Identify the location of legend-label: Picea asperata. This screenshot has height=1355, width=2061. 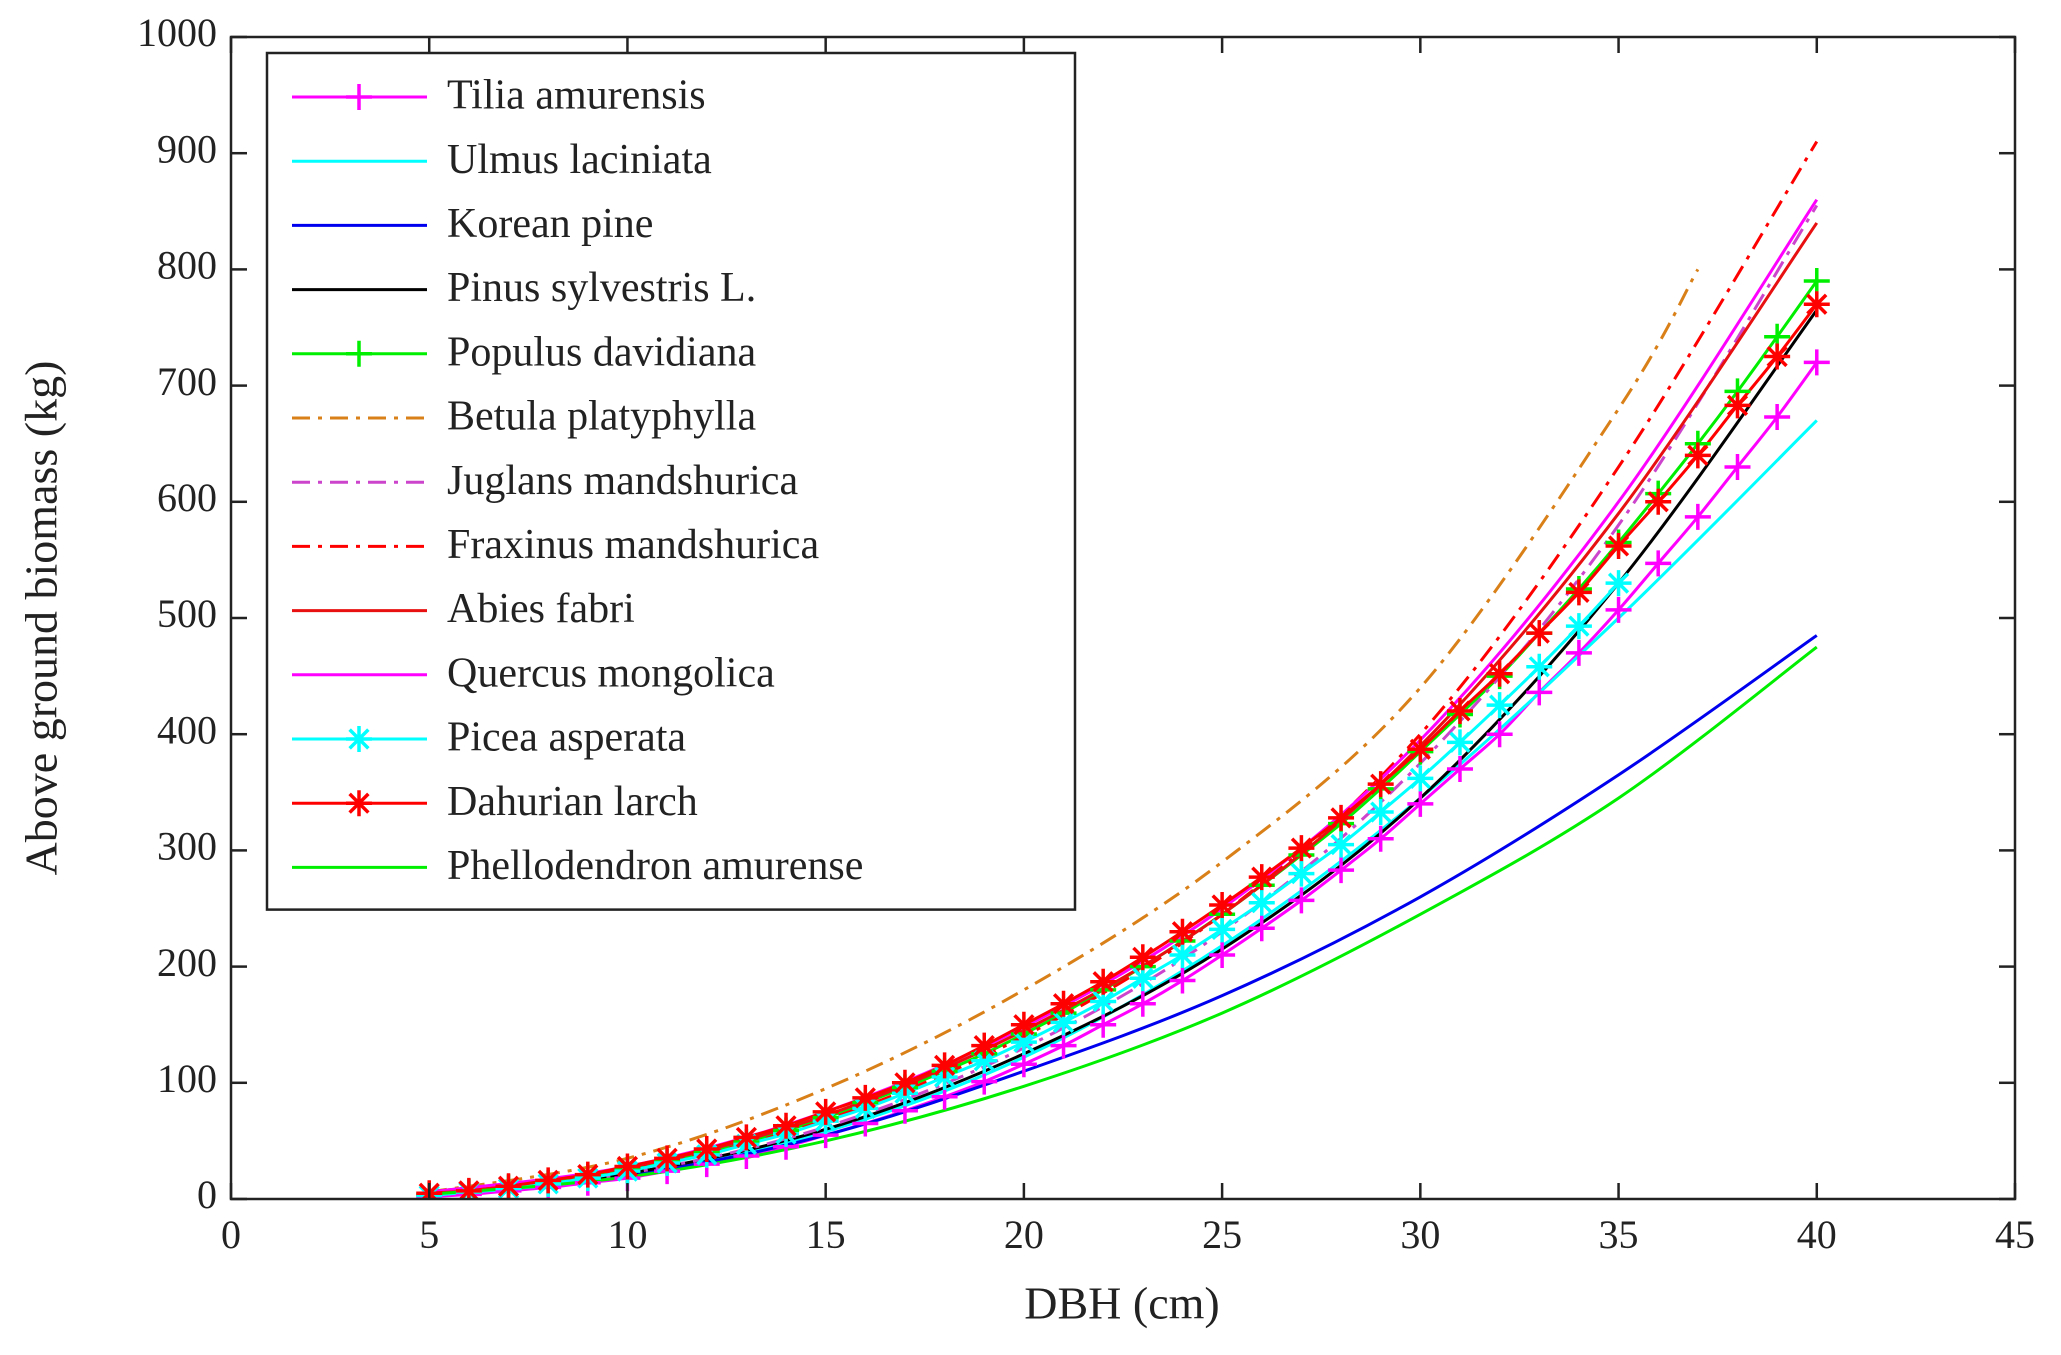
(566, 738).